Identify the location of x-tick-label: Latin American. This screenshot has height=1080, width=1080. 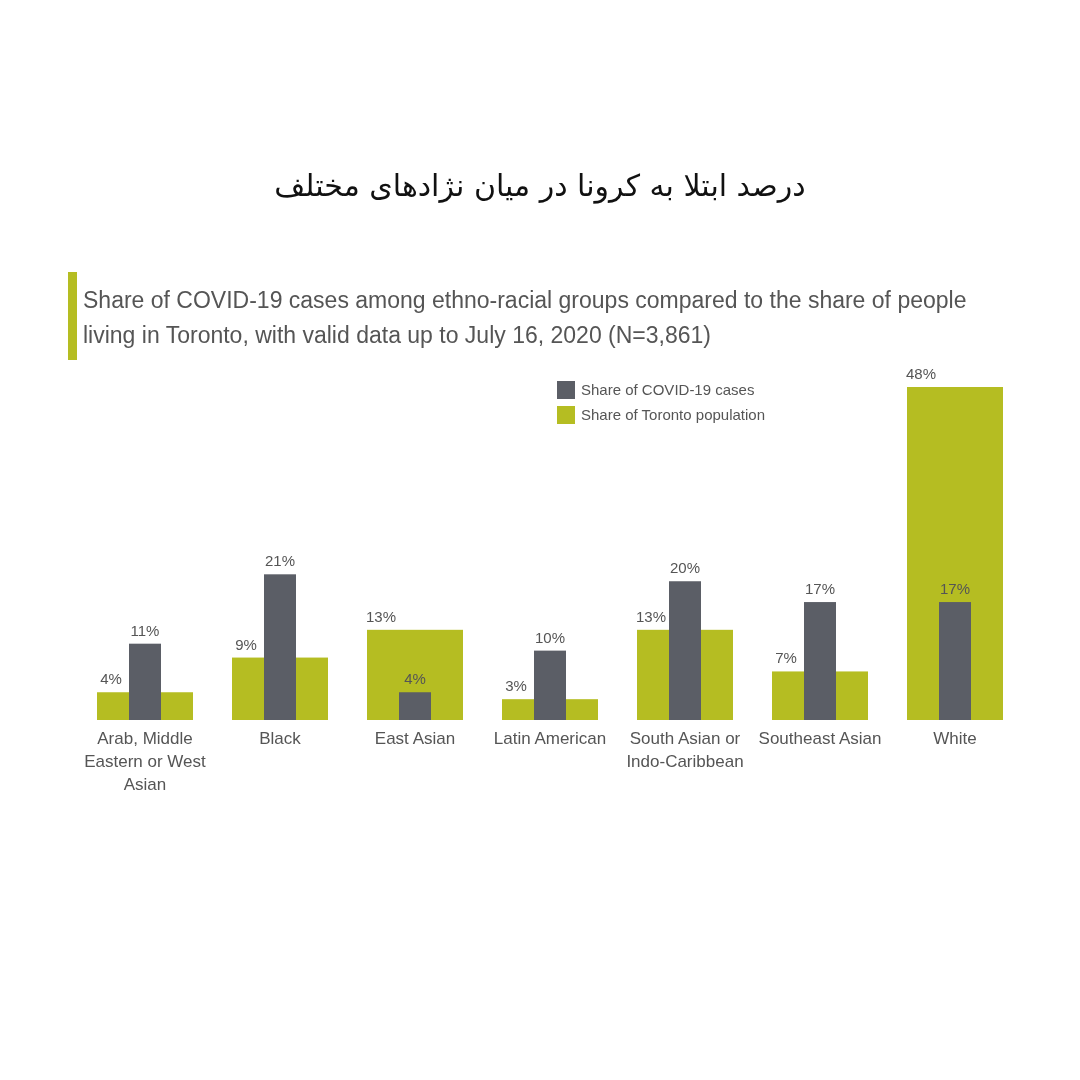
(550, 738).